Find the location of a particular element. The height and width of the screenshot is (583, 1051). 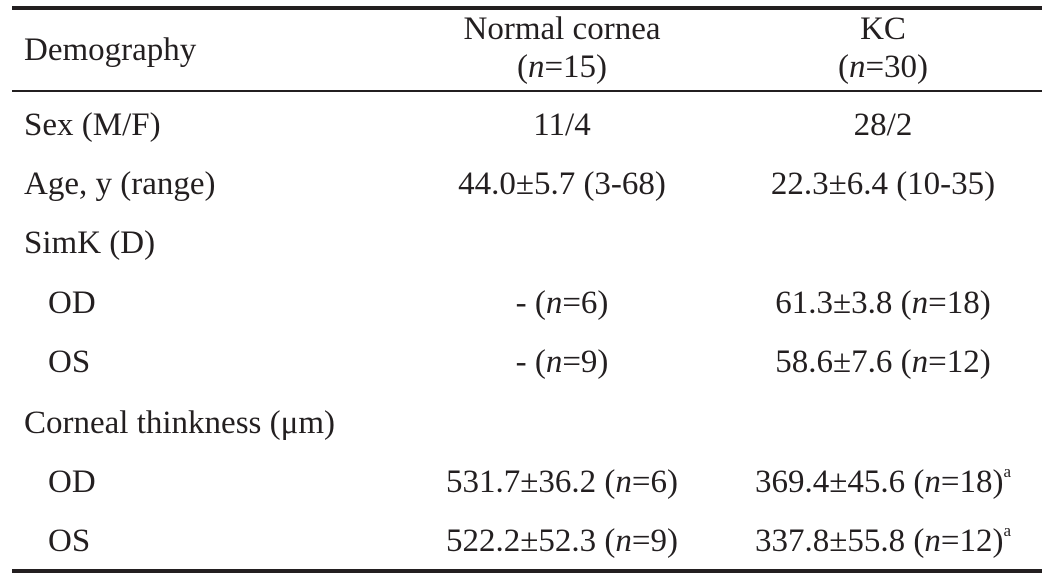

table-bottom-rule is located at coordinates (527, 571).